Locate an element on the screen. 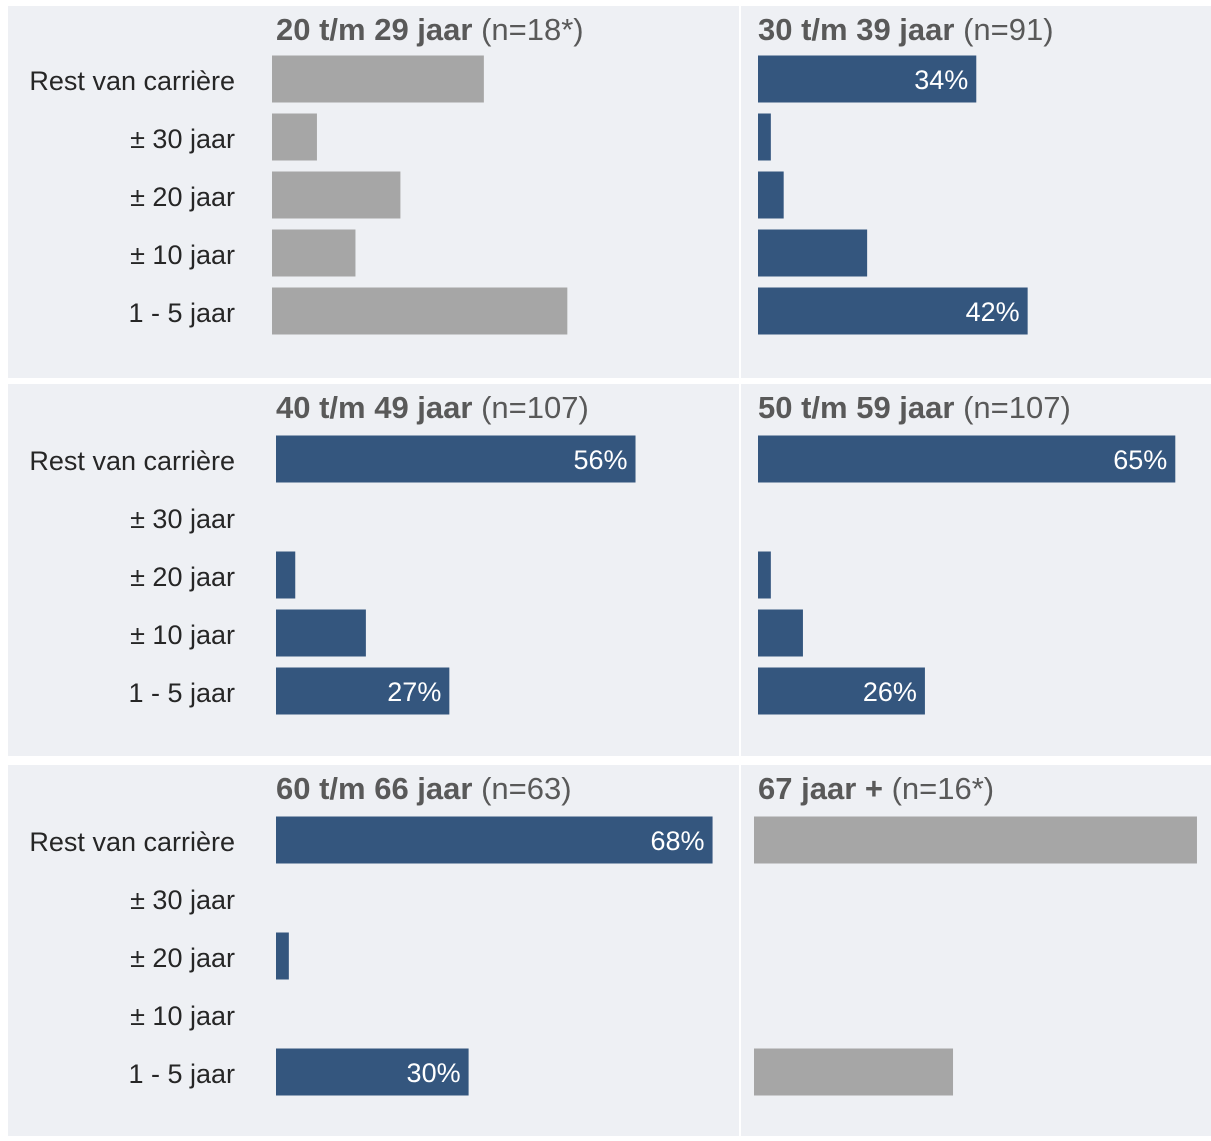 This screenshot has width=1211, height=1141. bar-value-label: 34% is located at coordinates (941, 80).